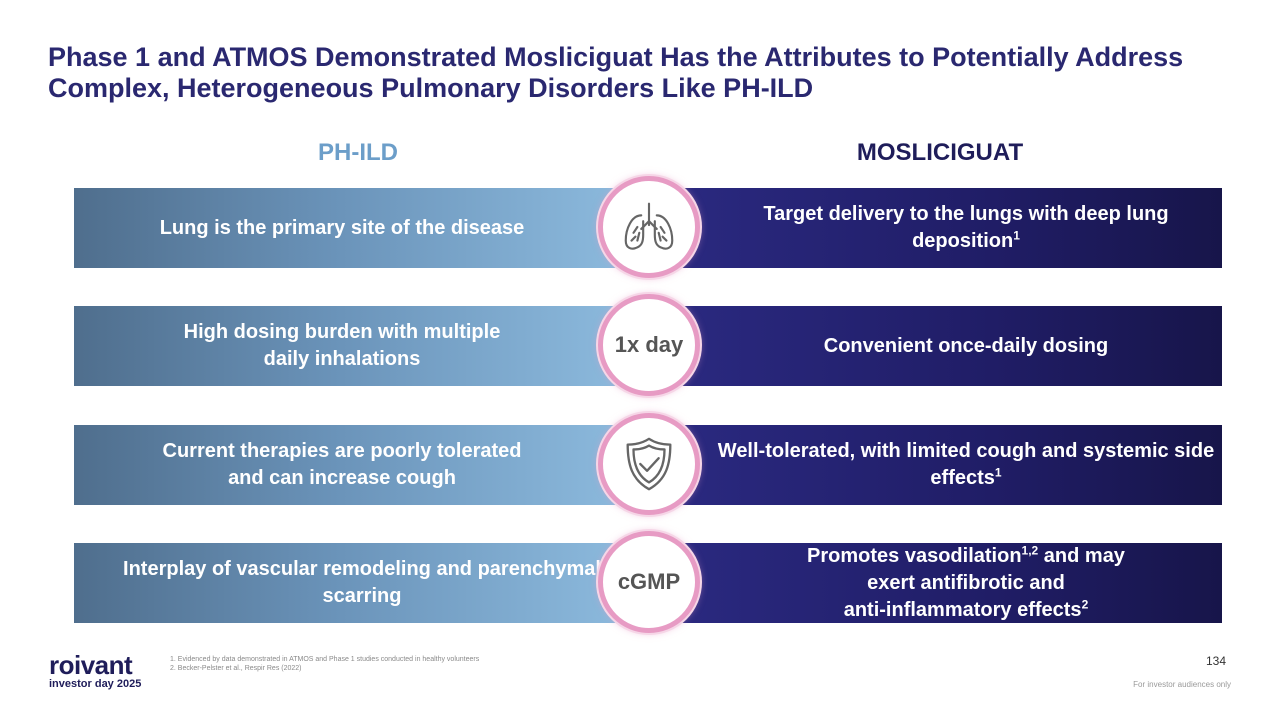 Image resolution: width=1280 pixels, height=720 pixels. I want to click on solution-text: Convenient once-daily dosing, so click(966, 345).